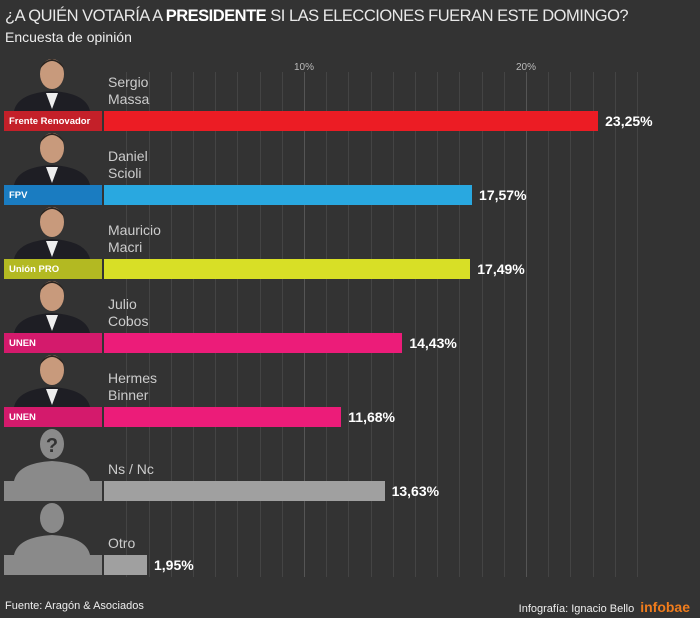  Describe the element at coordinates (629, 121) in the screenshot. I see `value-label: 23,25%` at that location.